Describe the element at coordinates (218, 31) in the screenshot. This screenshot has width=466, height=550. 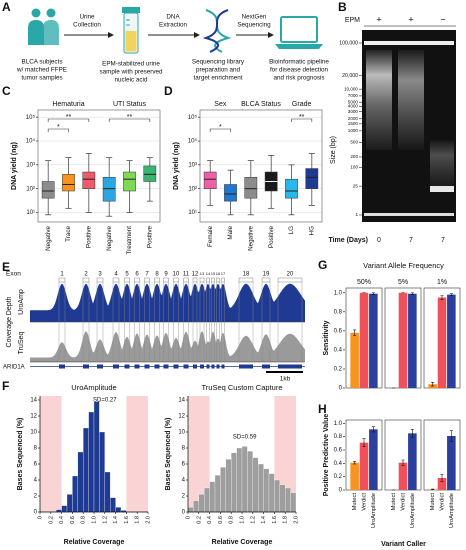
I see `dna-strand` at that location.